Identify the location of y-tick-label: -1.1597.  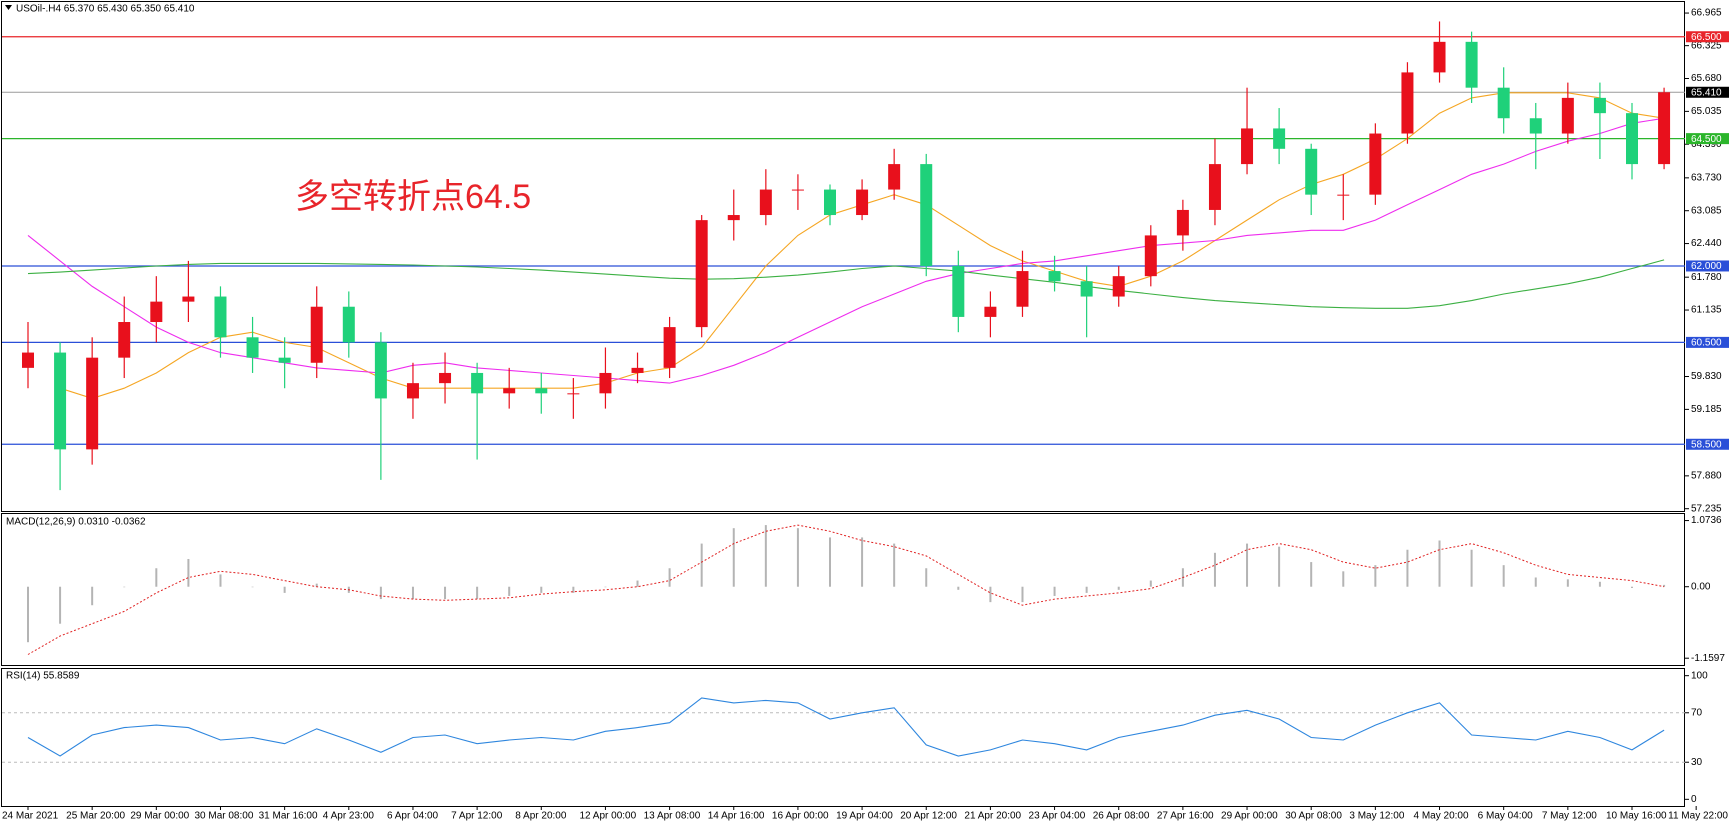
(1708, 658).